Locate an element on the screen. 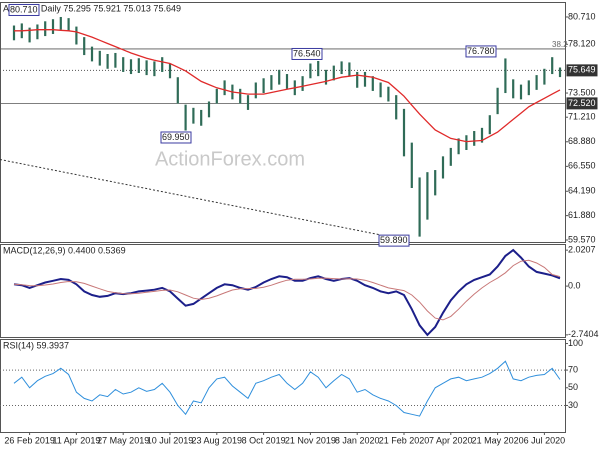 The image size is (600, 450). x-tick-label: 21 Feb 2020 is located at coordinates (404, 440).